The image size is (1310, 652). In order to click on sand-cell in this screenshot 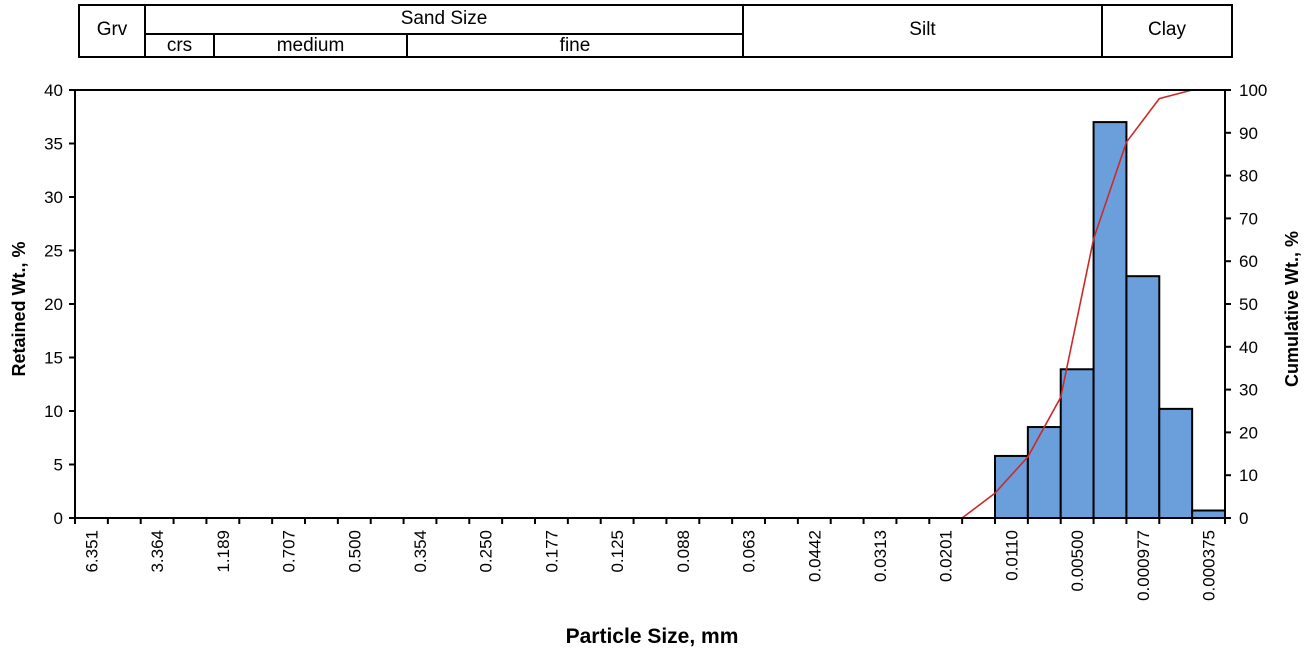, I will do `click(444, 31)`.